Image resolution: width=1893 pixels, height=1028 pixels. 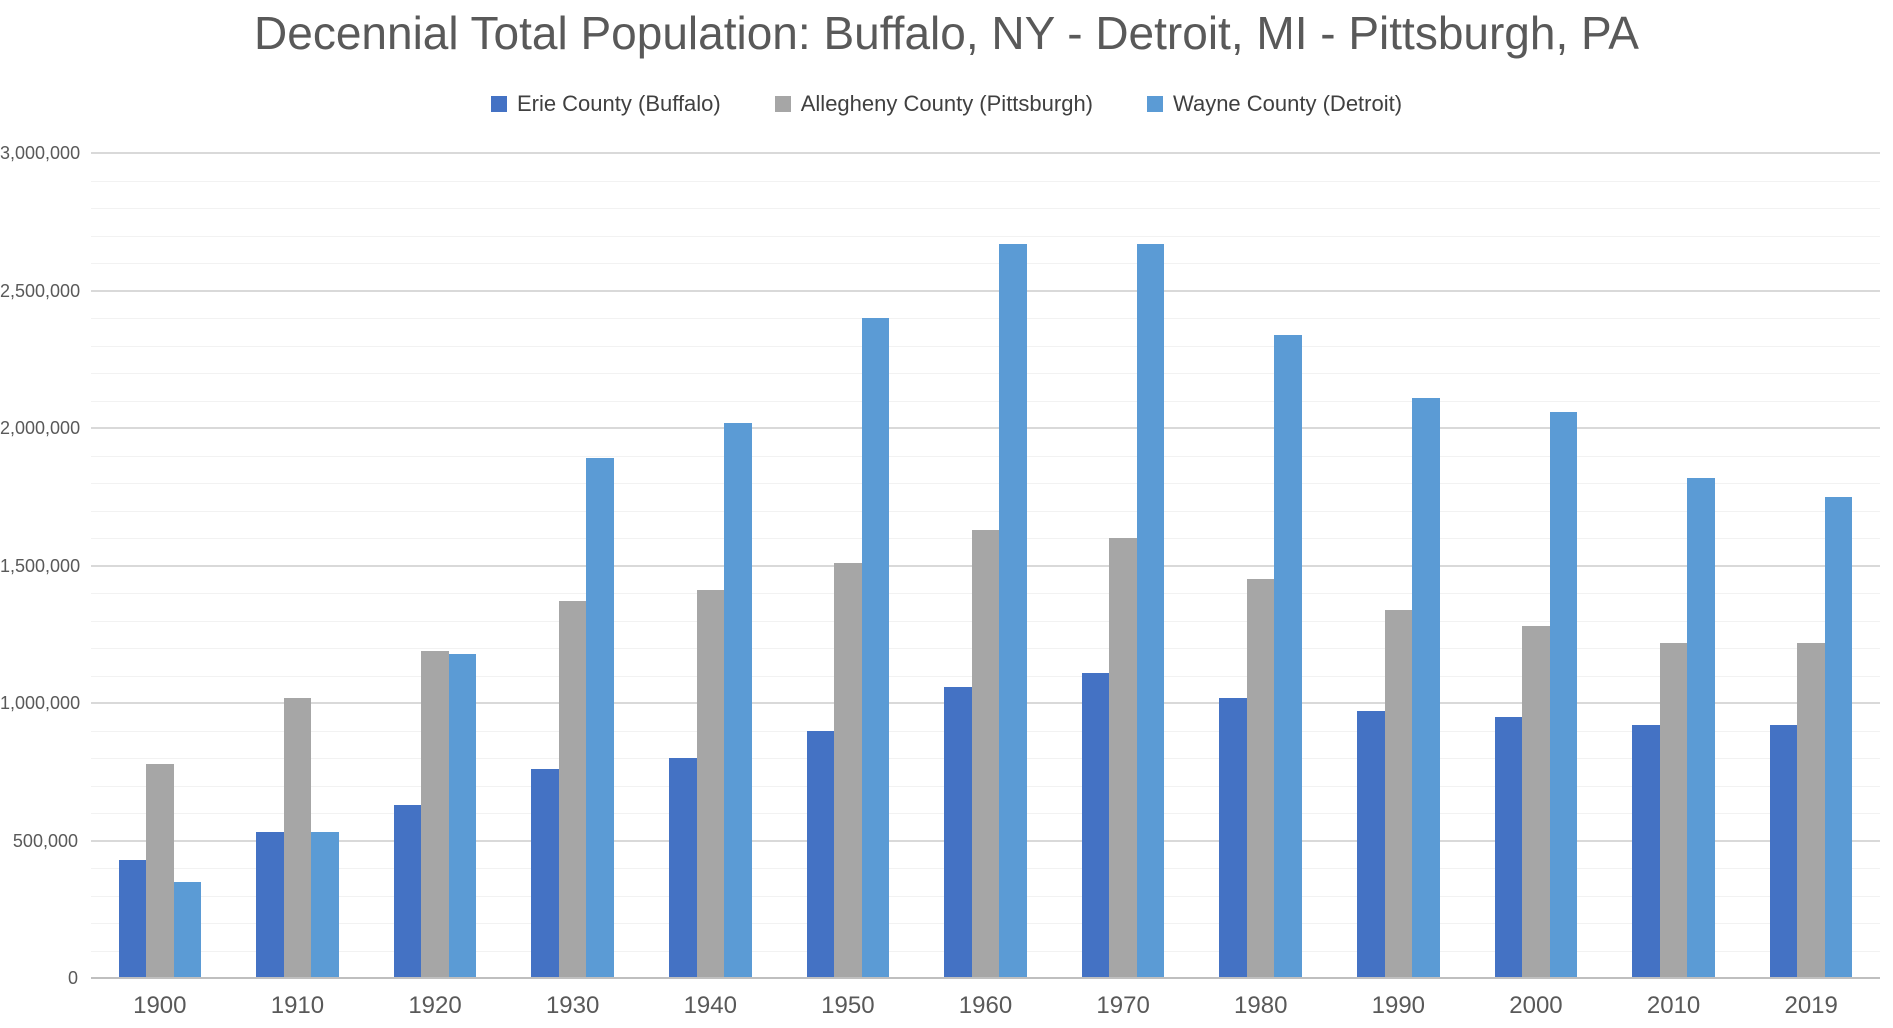 I want to click on bar-series2-1920, so click(x=435, y=814).